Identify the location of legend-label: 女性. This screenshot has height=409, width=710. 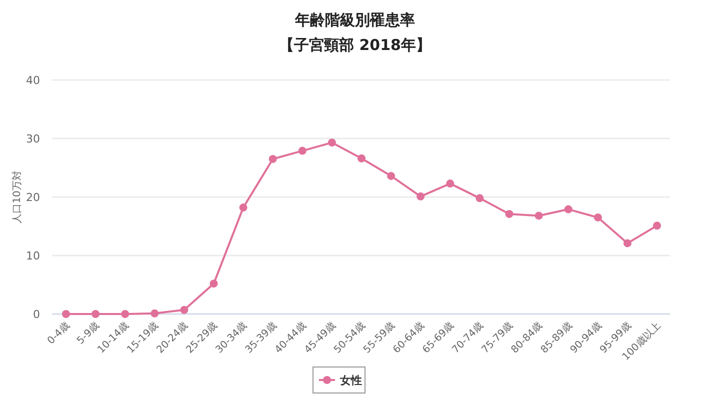
(350, 380).